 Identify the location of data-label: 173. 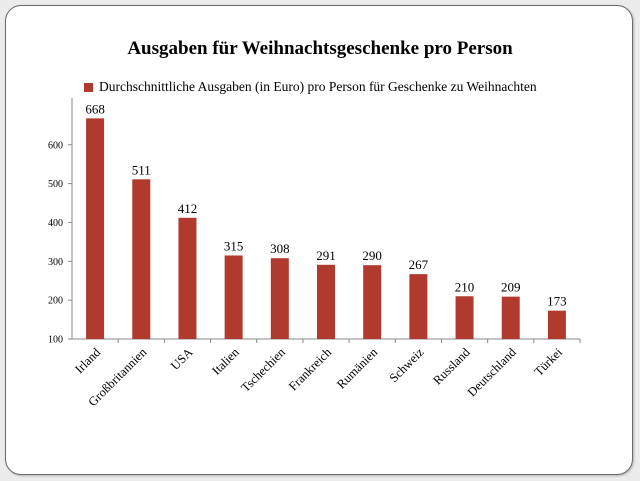
(557, 301).